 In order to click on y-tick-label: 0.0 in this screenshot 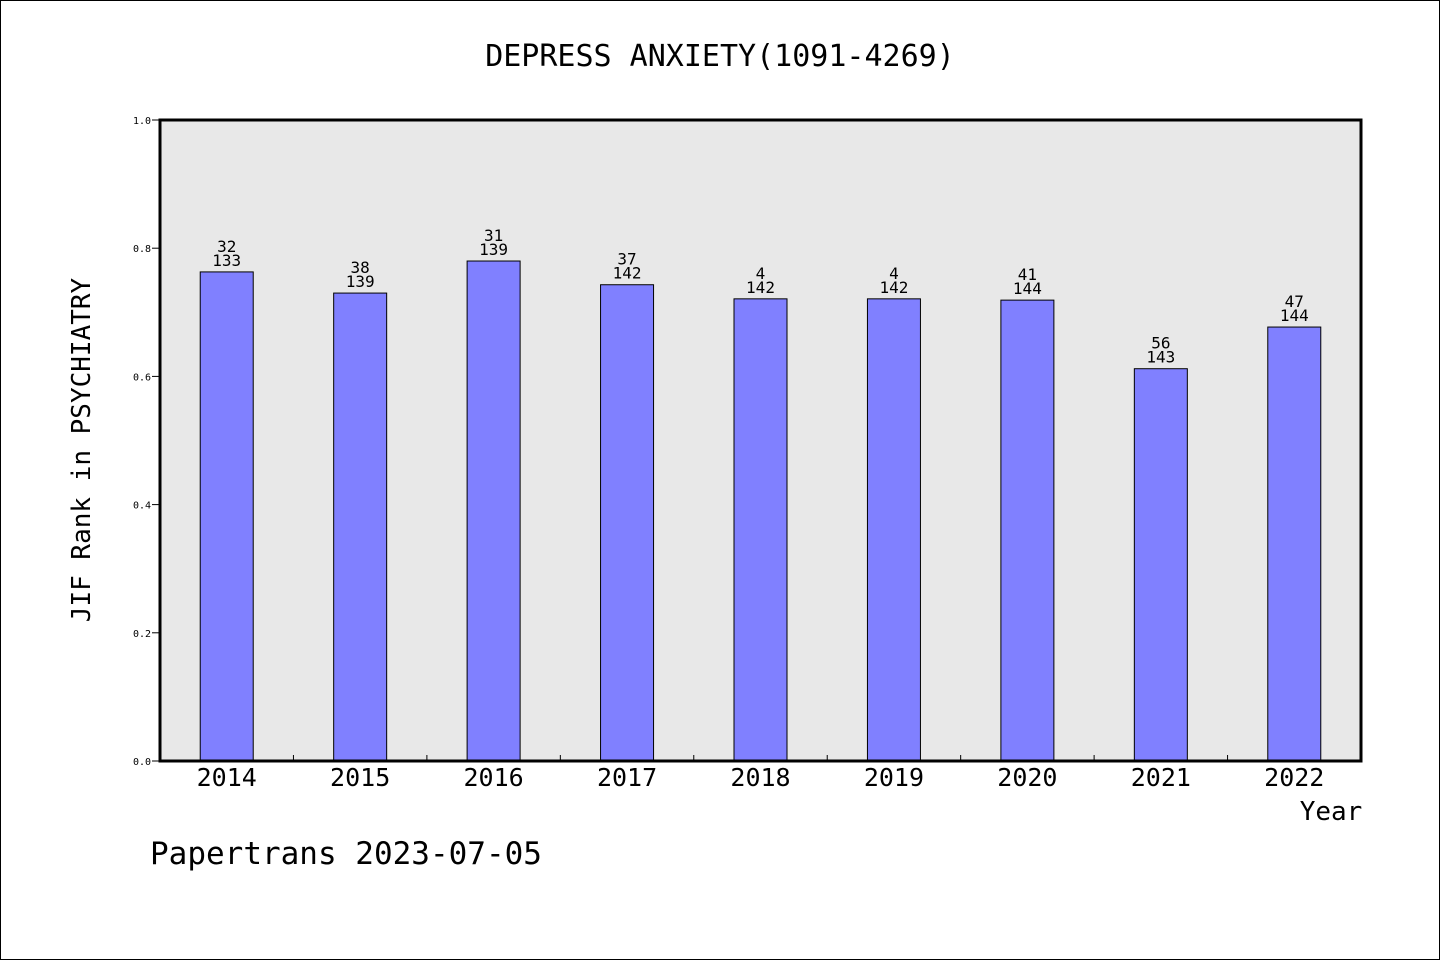, I will do `click(142, 762)`.